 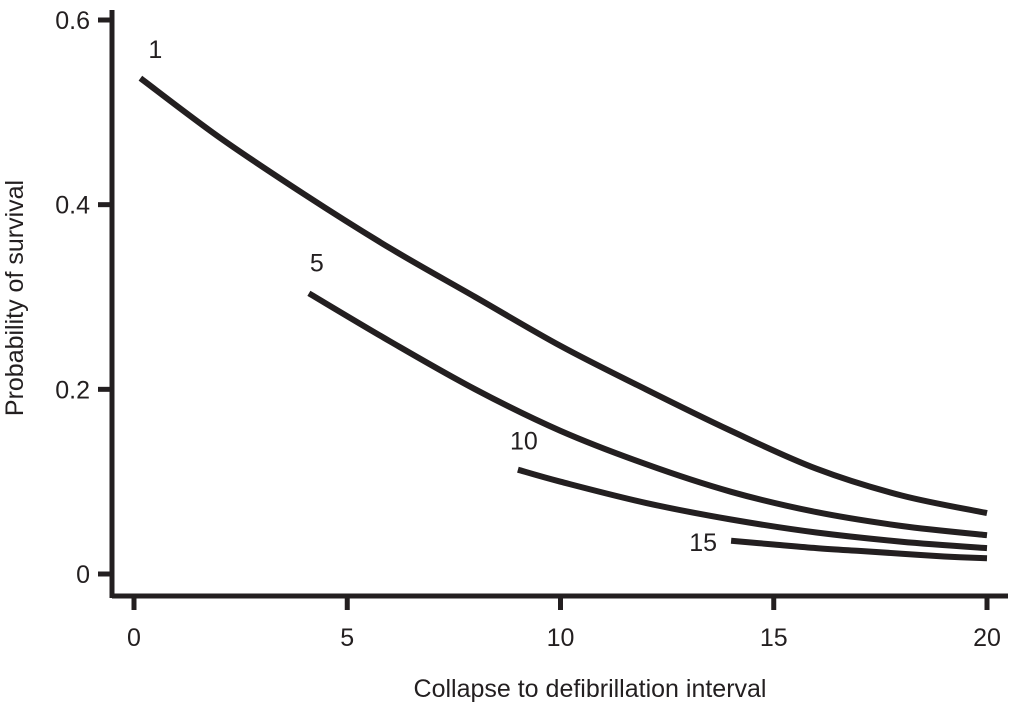 I want to click on x-axis-title: Collapse to defibrillation interval, so click(x=590, y=689).